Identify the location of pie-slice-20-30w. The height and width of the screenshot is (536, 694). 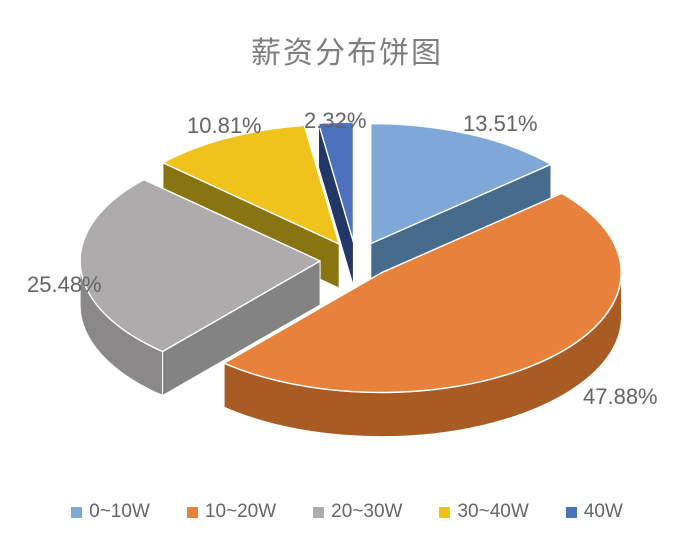
(200, 265).